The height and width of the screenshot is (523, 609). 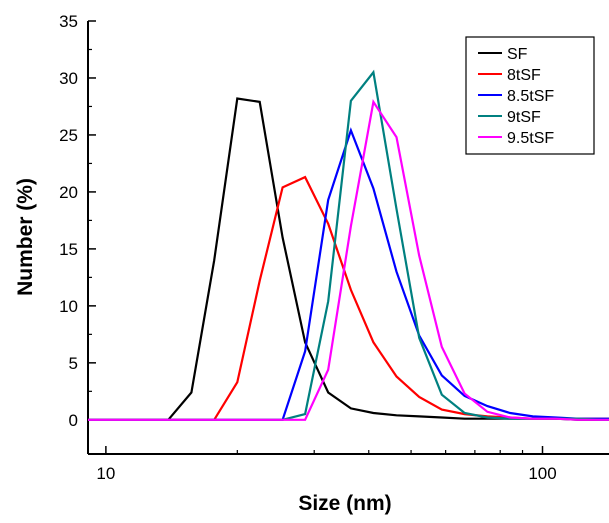 What do you see at coordinates (68, 78) in the screenshot?
I see `y-tick-label: 30` at bounding box center [68, 78].